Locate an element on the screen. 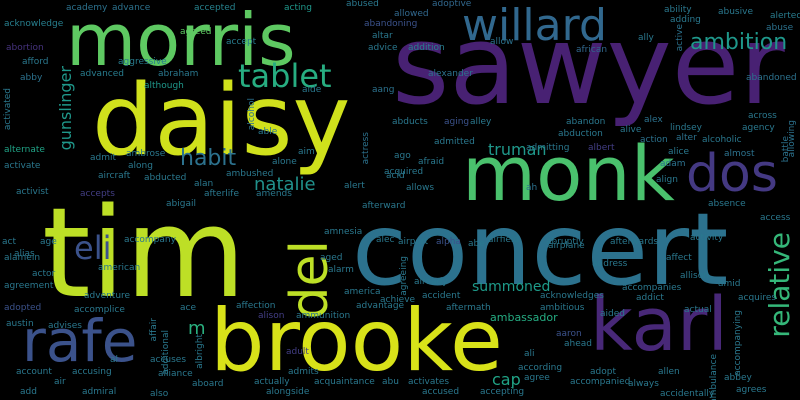 The width and height of the screenshot is (800, 400). cloud-word-alec: alec is located at coordinates (385, 240).